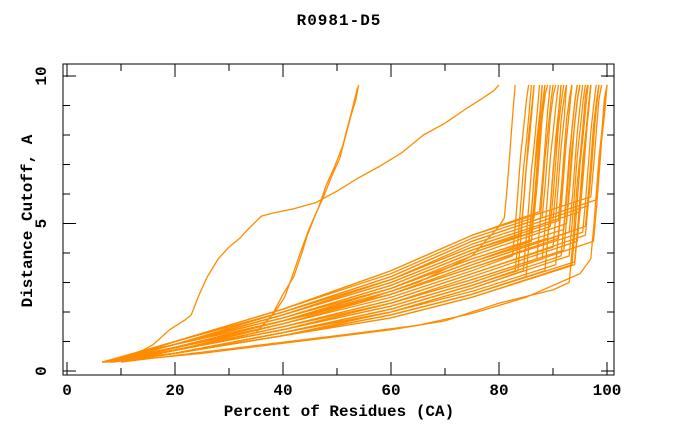  Describe the element at coordinates (42, 371) in the screenshot. I see `y-tick-label: 0` at that location.